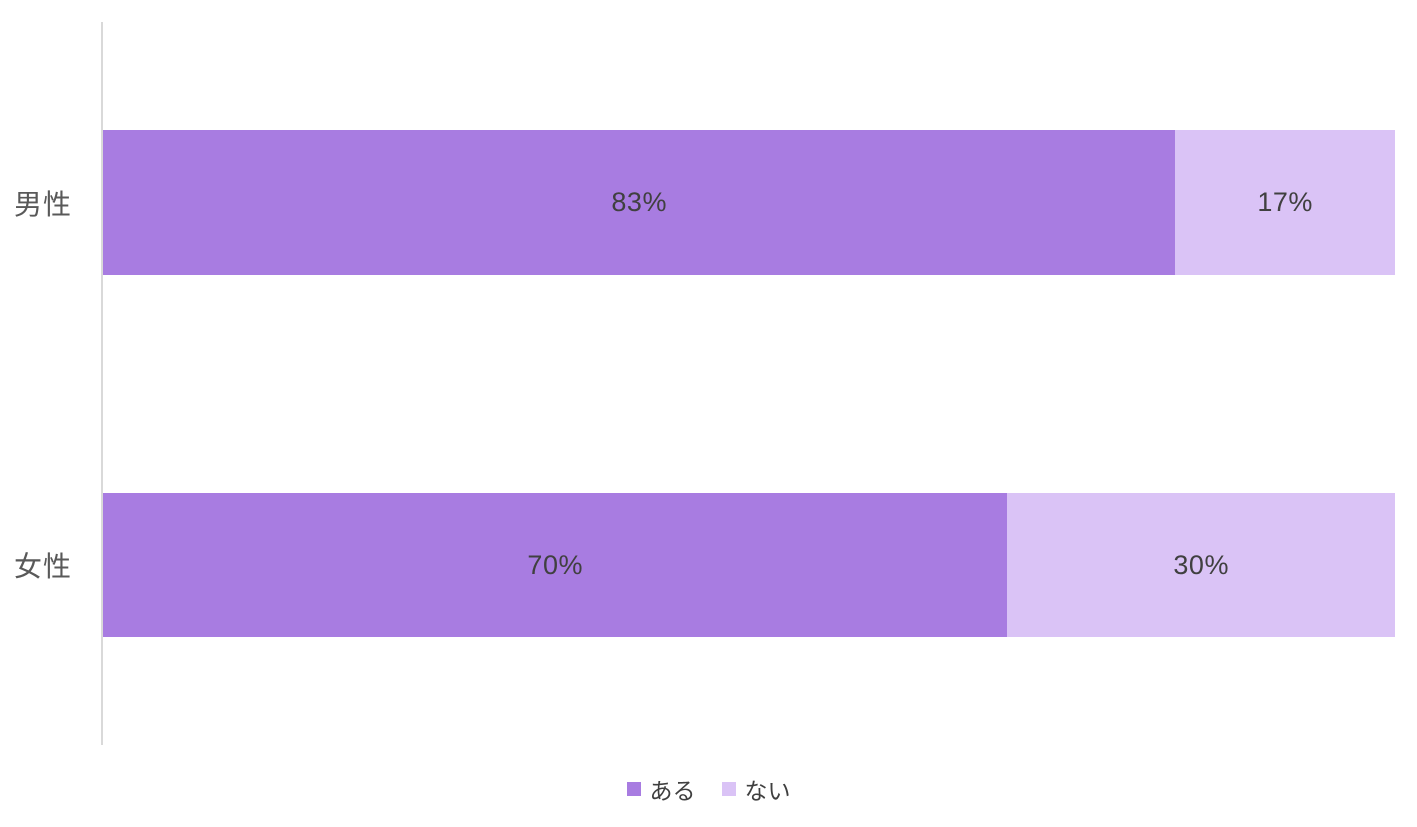 This screenshot has height=827, width=1417. I want to click on legend-item-ない: ない, so click(756, 789).